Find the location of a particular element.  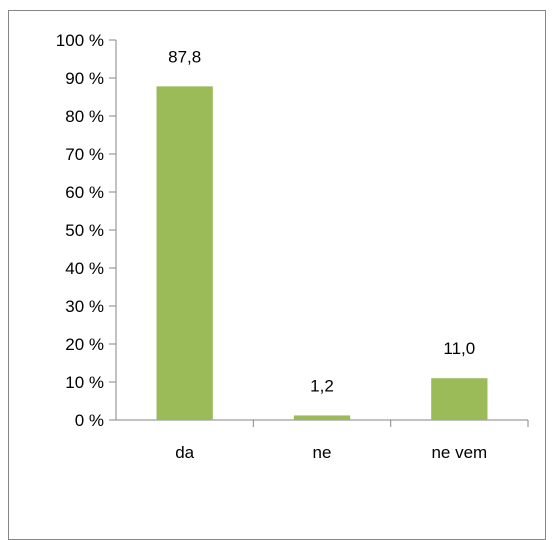

y-tick-label: 50 % is located at coordinates (84, 230).